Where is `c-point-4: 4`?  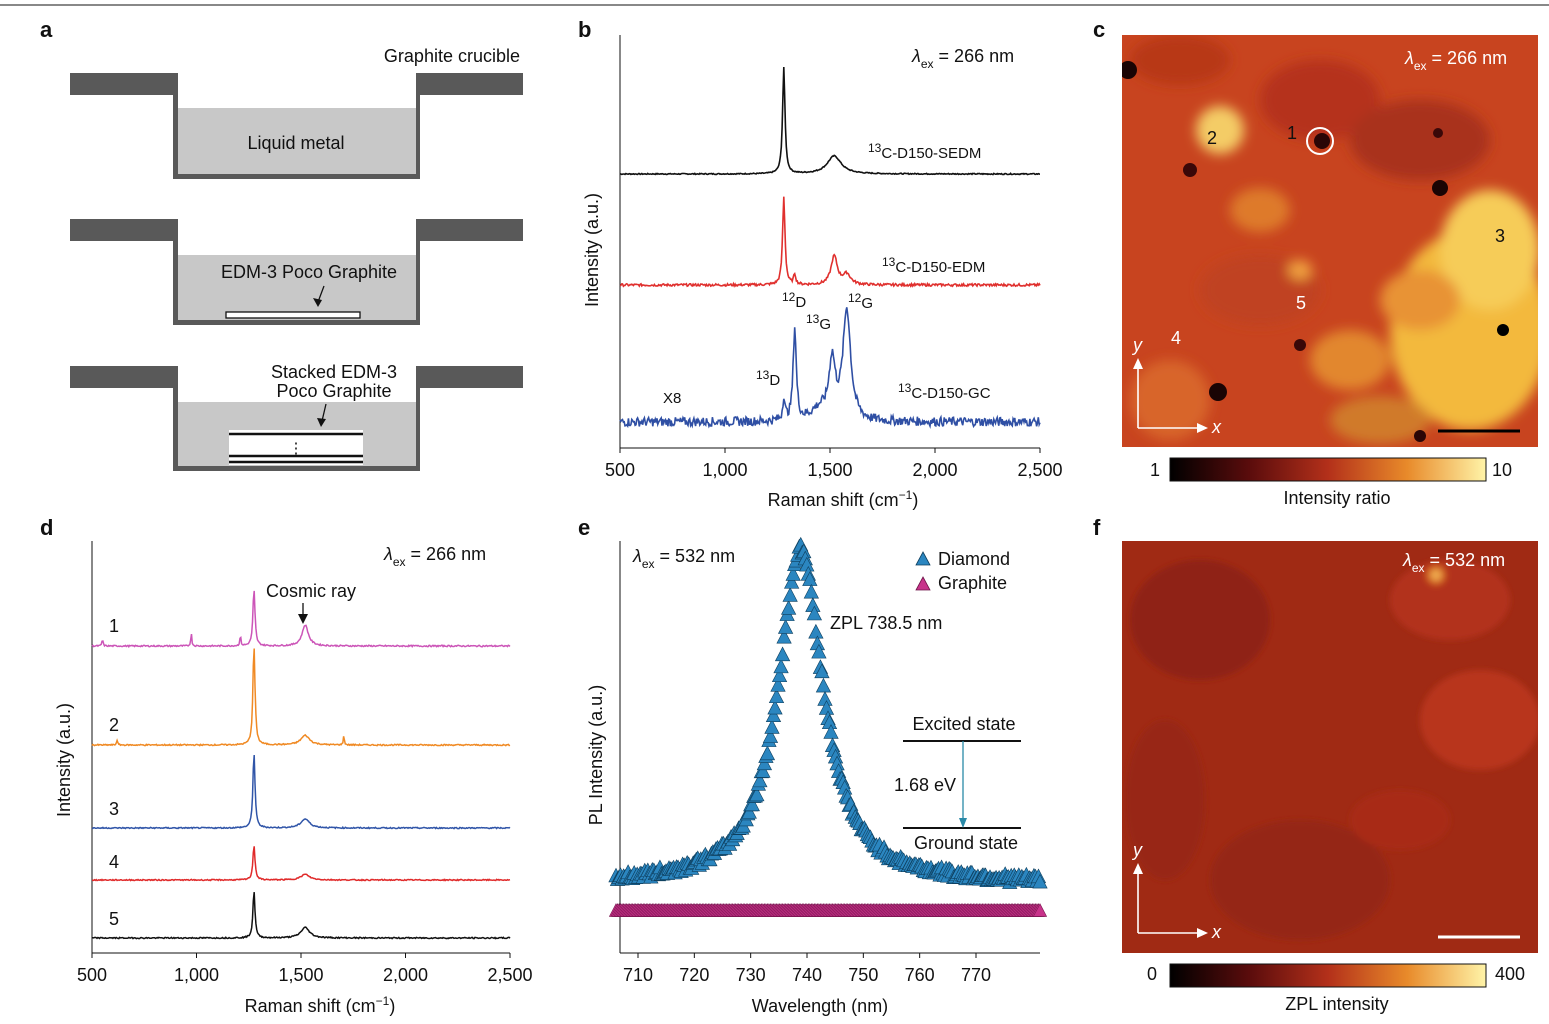
c-point-4: 4 is located at coordinates (1176, 338).